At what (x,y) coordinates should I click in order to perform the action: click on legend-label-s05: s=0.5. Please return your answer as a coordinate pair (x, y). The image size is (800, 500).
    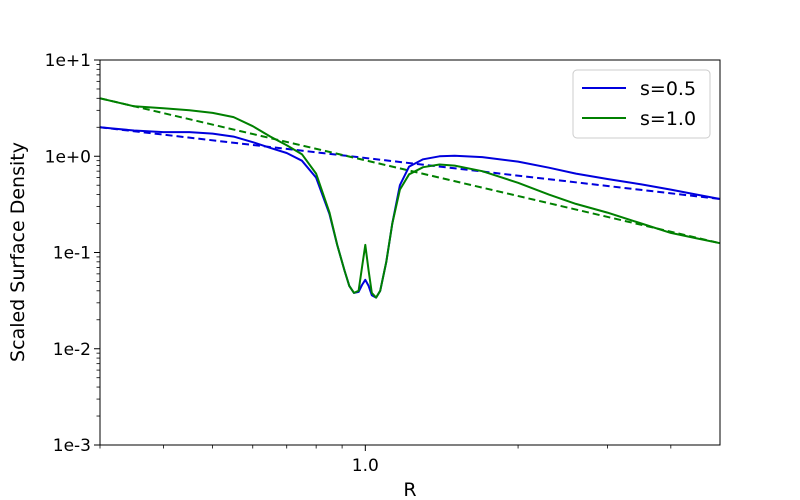
    Looking at the image, I should click on (668, 89).